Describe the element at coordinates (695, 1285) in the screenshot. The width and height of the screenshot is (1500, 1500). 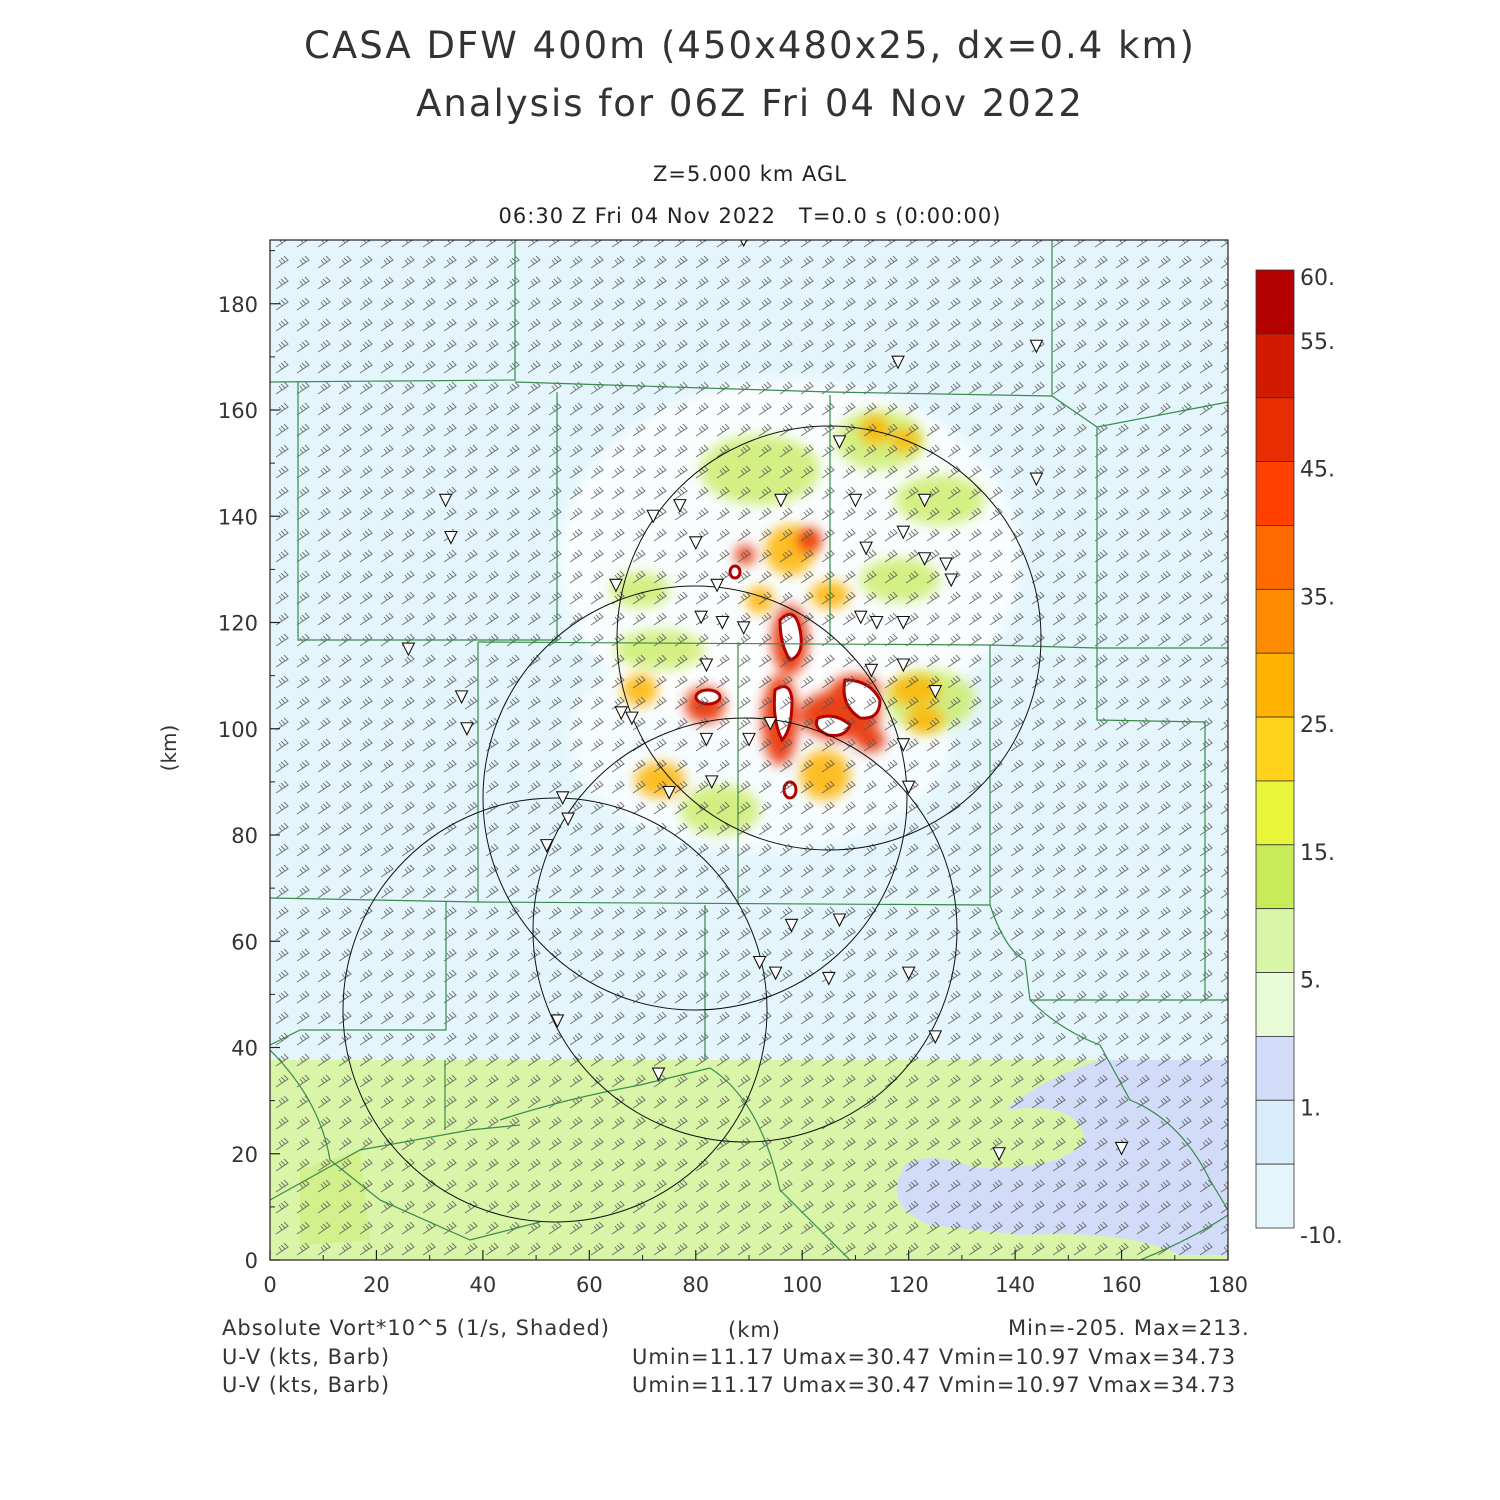
I see `x-tick-label: 80` at that location.